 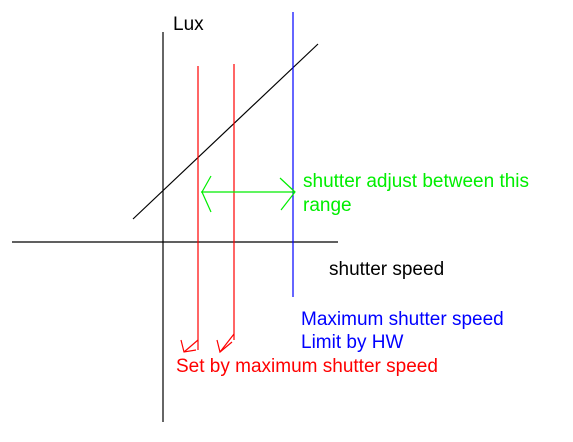 I want to click on y-axis-label: Lux, so click(x=188, y=24).